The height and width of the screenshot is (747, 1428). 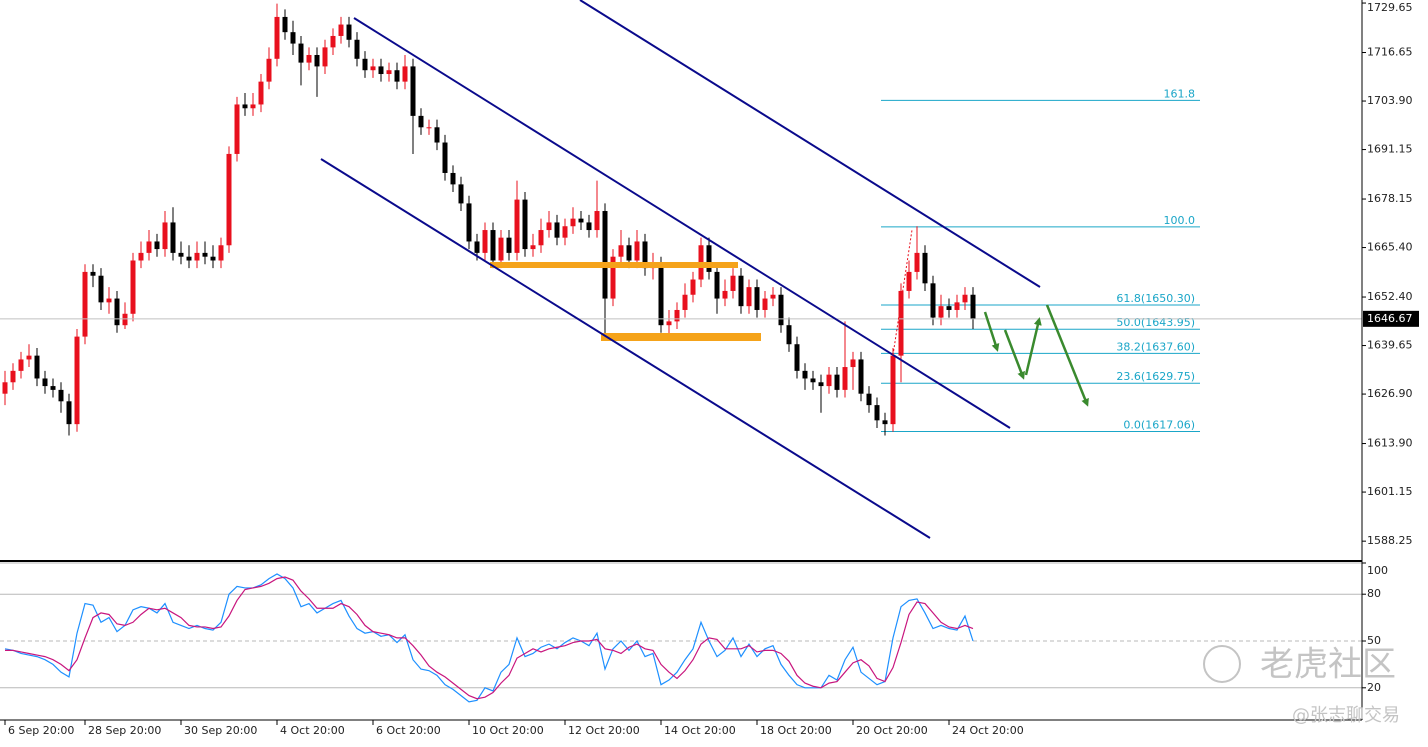 What do you see at coordinates (1377, 570) in the screenshot?
I see `y-tick-label: 100` at bounding box center [1377, 570].